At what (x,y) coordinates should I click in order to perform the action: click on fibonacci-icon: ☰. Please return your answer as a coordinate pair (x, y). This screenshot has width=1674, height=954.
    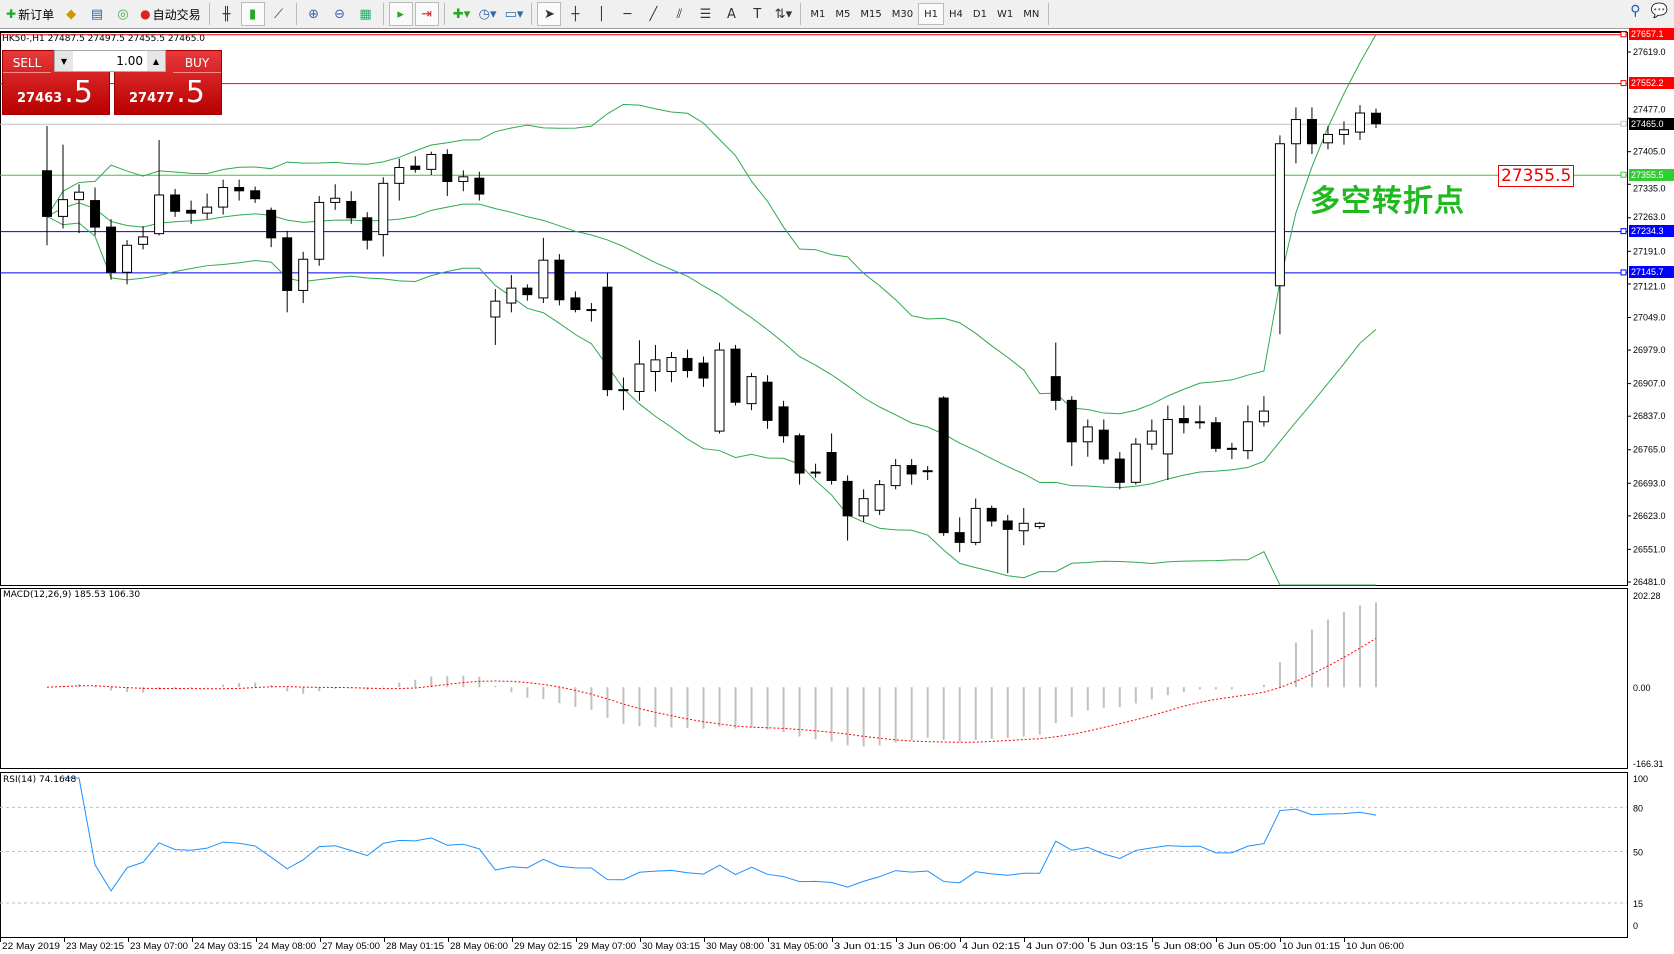
    Looking at the image, I should click on (705, 14).